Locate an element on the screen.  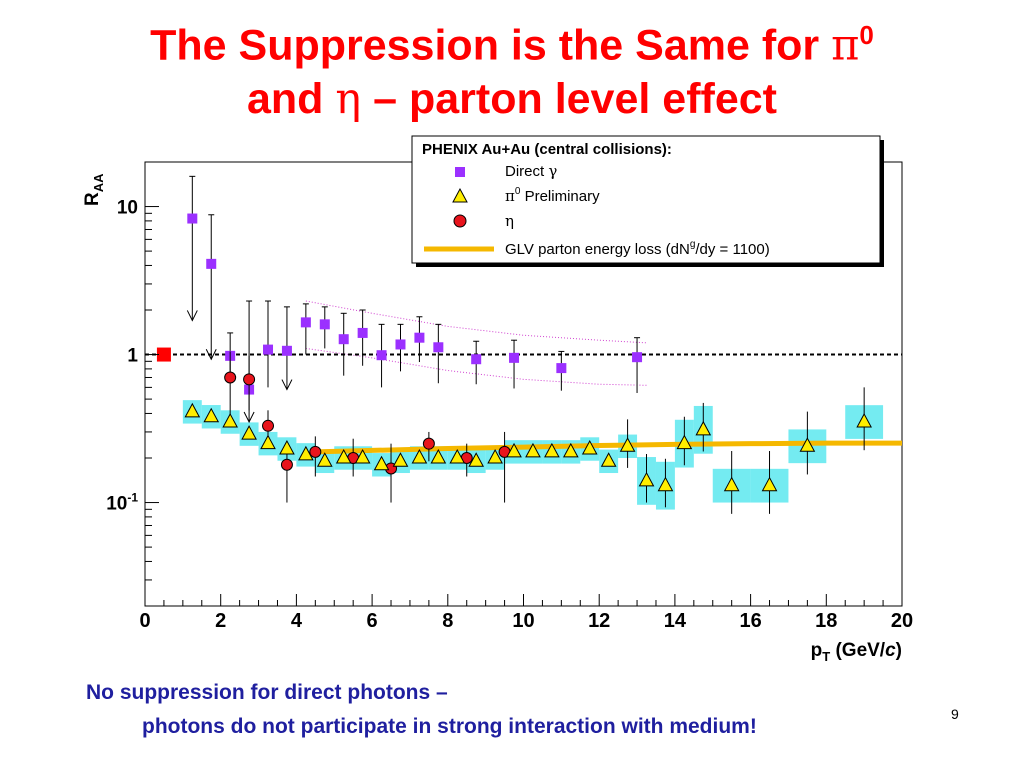
title-line-1: The Suppression is the Same for π0 is located at coordinates (512, 40).